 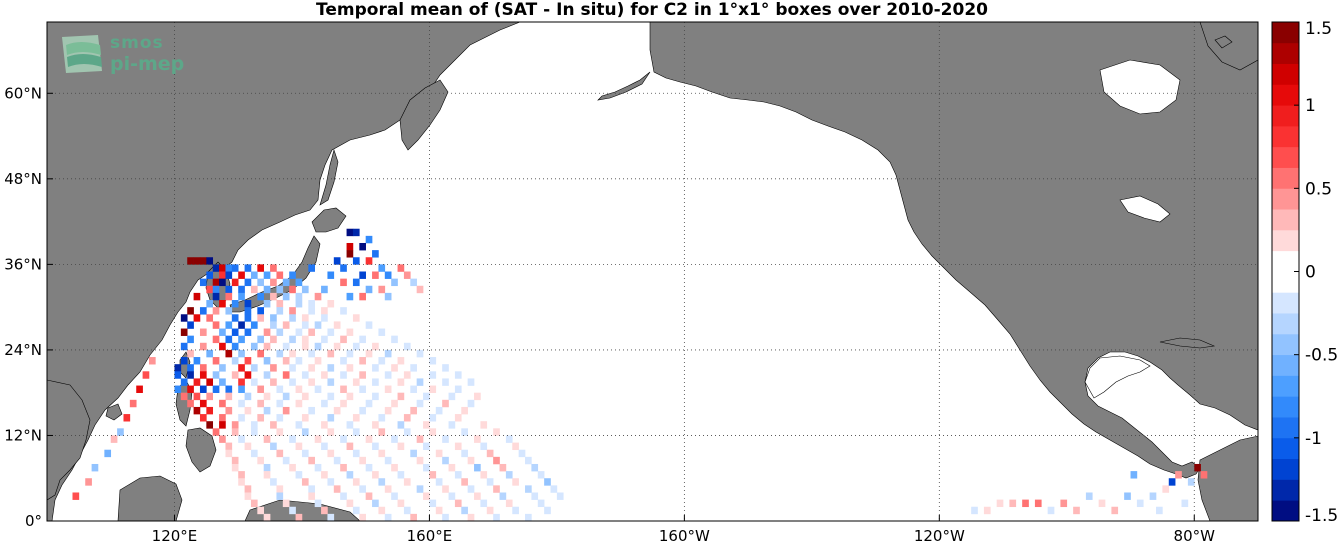 What do you see at coordinates (201, 450) in the screenshot?
I see `land-philippines-south` at bounding box center [201, 450].